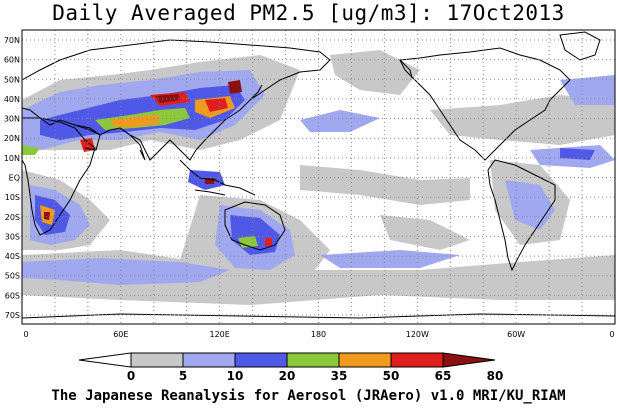 The height and width of the screenshot is (410, 617). I want to click on colorbar-tick-label: 5, so click(183, 376).